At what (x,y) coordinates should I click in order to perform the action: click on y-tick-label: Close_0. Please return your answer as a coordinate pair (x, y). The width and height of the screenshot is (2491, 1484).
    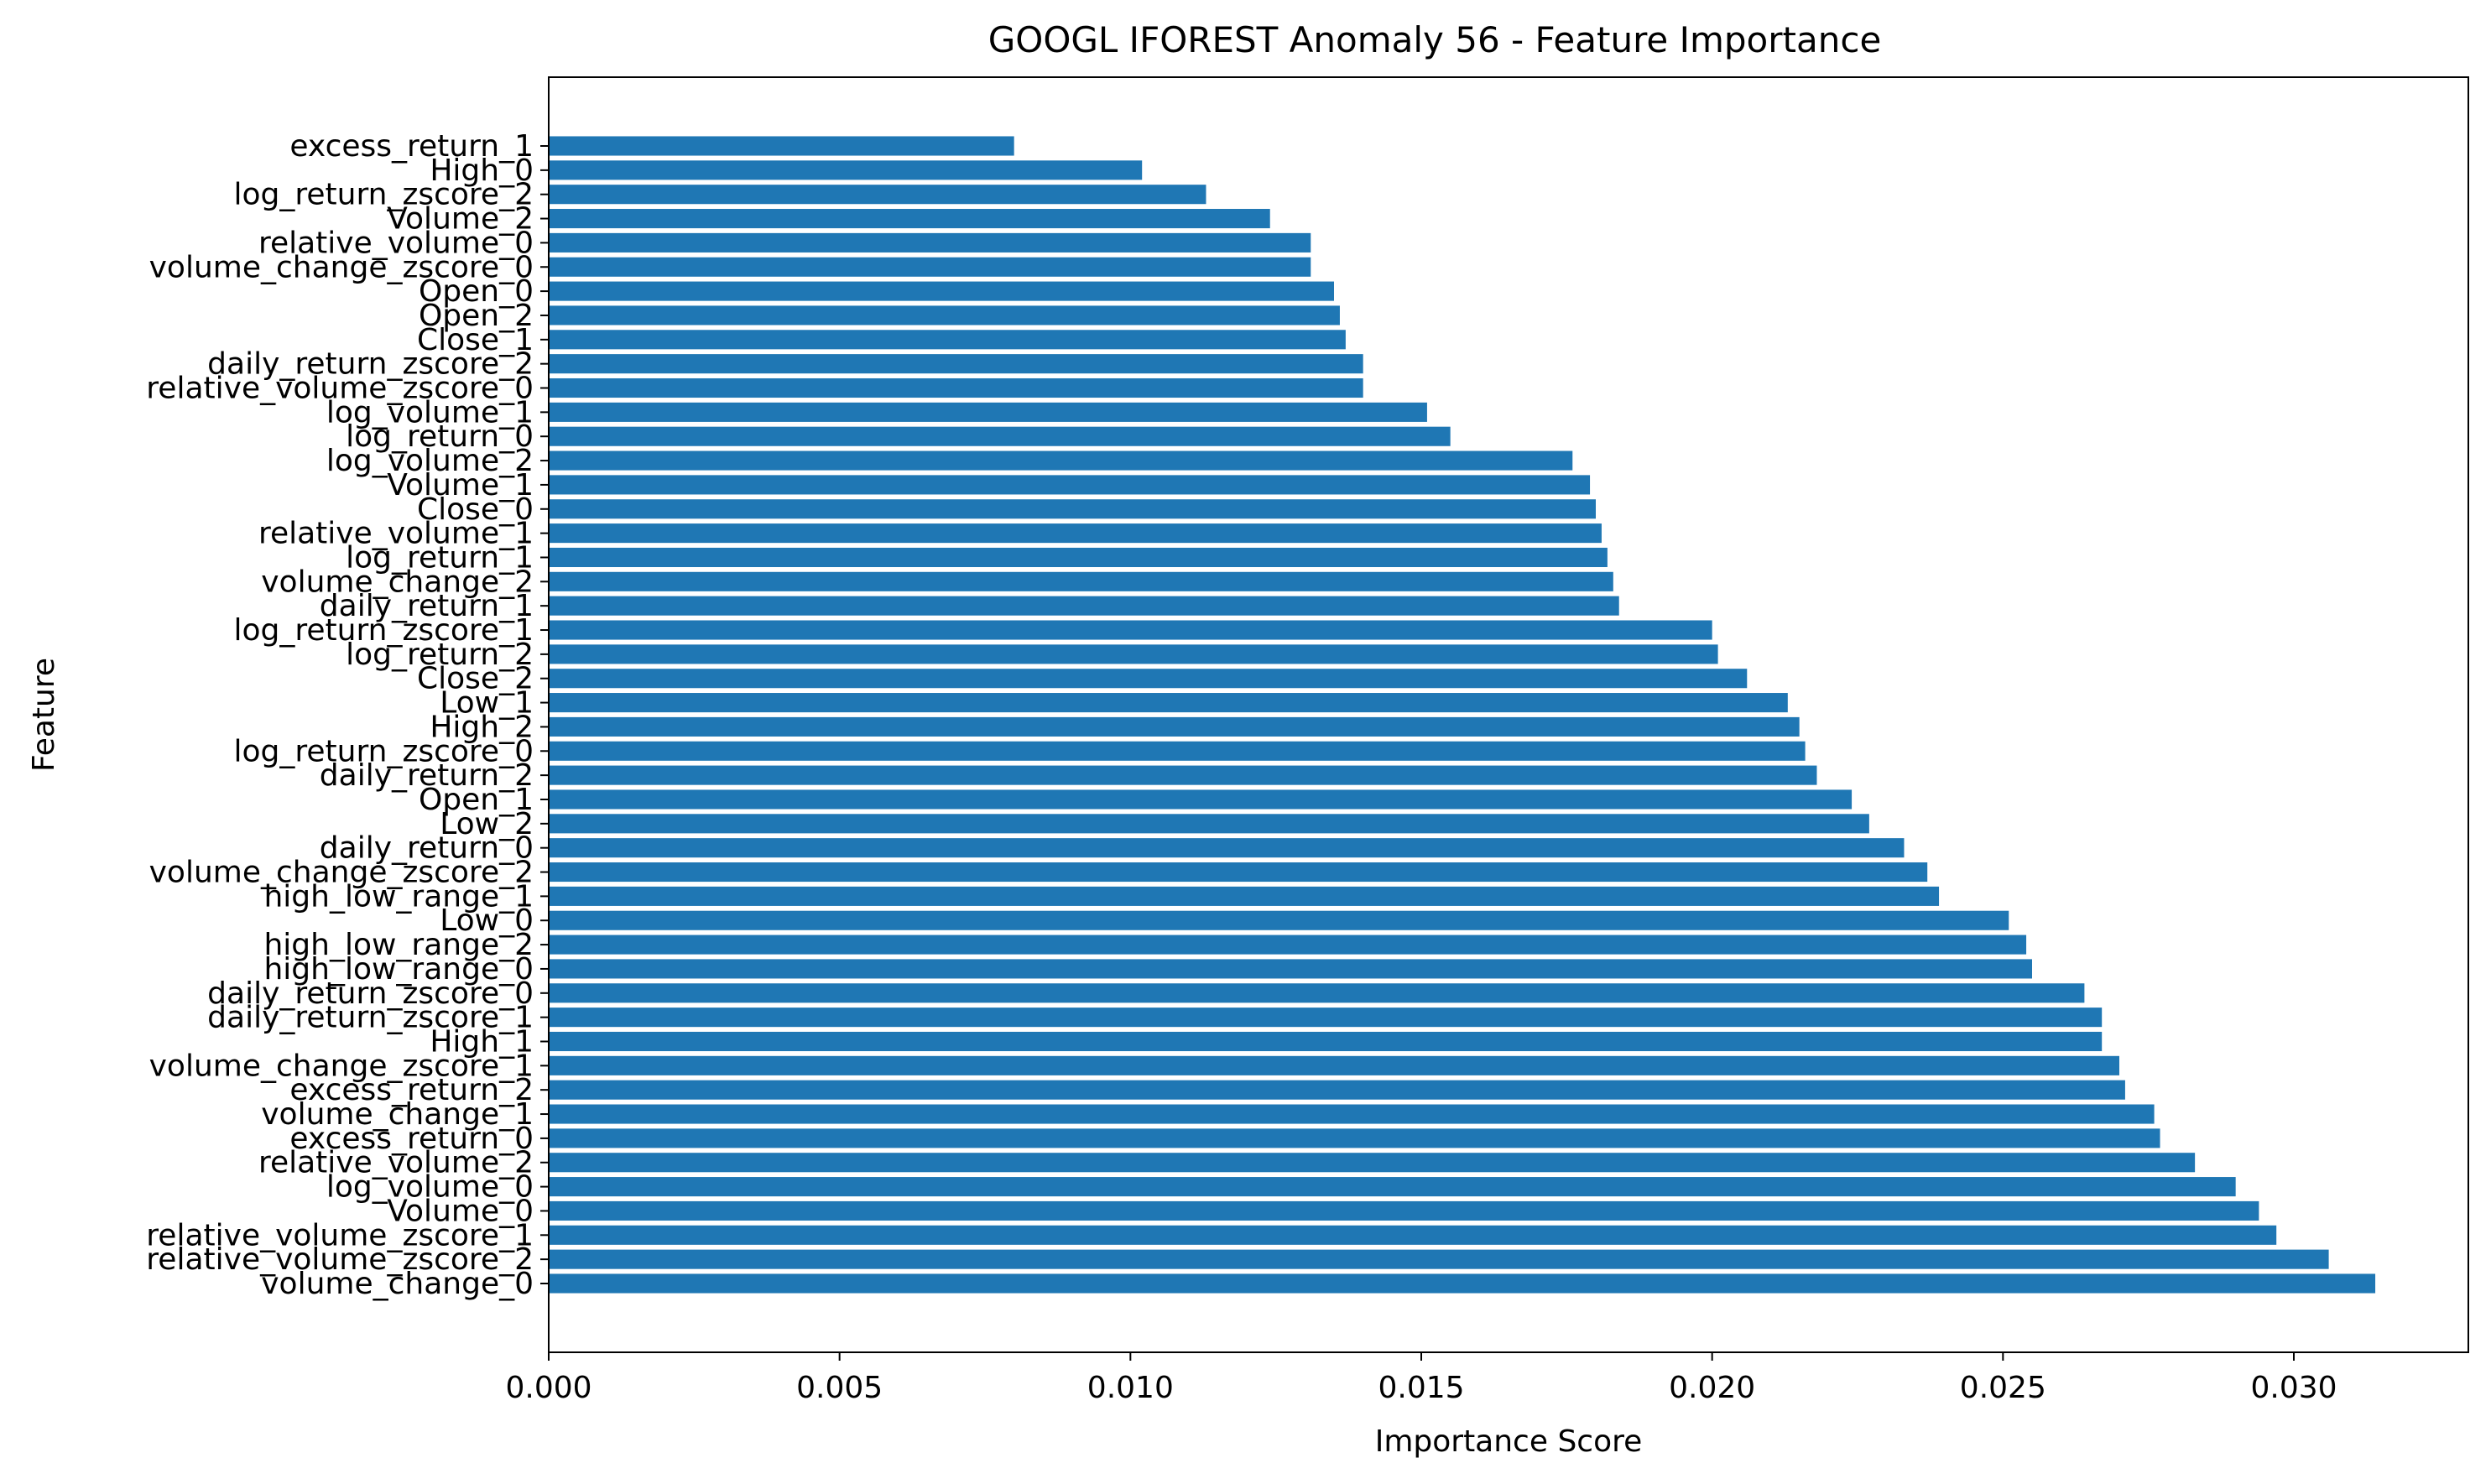
    Looking at the image, I should click on (476, 509).